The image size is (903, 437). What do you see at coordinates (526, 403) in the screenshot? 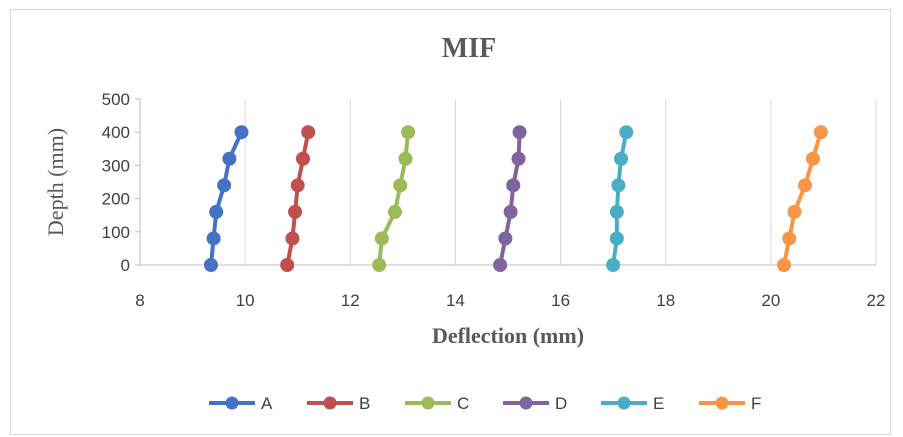
I see `legend-marker-d` at bounding box center [526, 403].